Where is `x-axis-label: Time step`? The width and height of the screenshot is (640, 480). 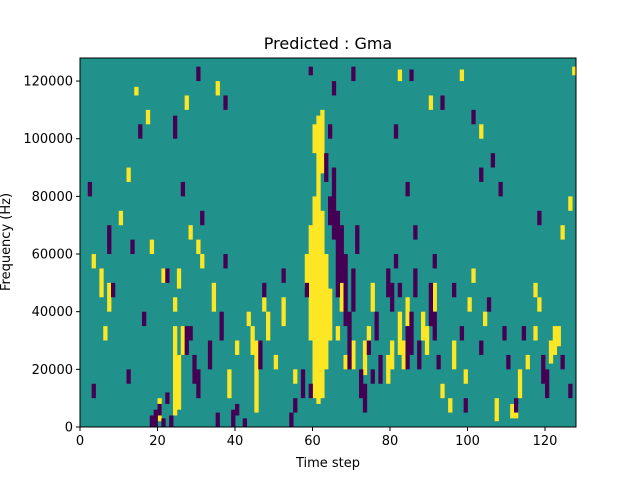 x-axis-label: Time step is located at coordinates (327, 463).